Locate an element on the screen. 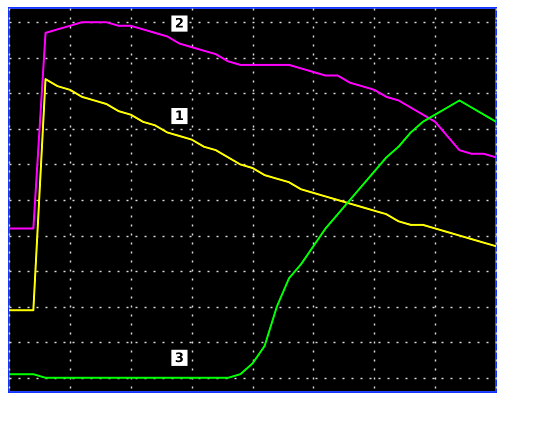 Image resolution: width=536 pixels, height=428 pixels. series-label: 3 is located at coordinates (179, 358).